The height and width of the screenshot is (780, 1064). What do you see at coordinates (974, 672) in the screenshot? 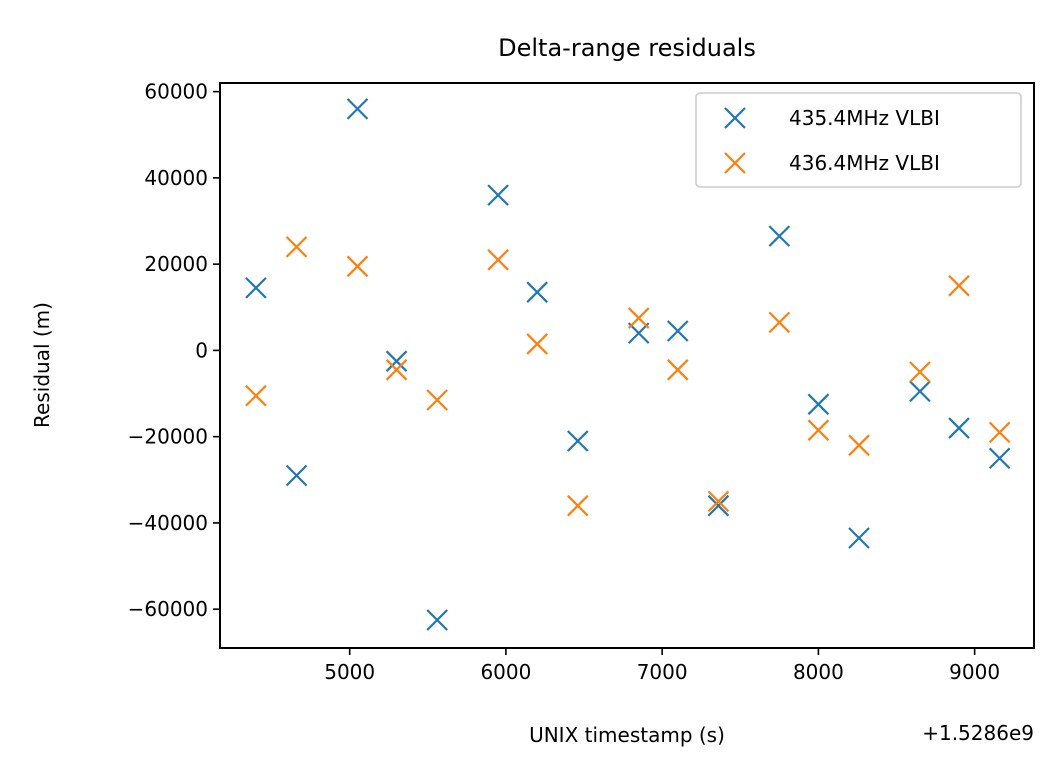
I see `x-tick-label: 9000` at bounding box center [974, 672].